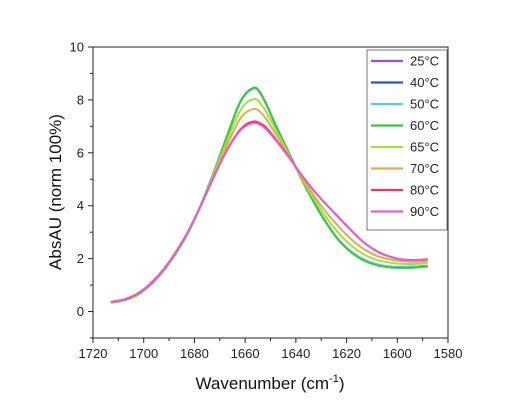 This screenshot has height=407, width=523. Describe the element at coordinates (77, 47) in the screenshot. I see `y-tick-label: 10` at that location.